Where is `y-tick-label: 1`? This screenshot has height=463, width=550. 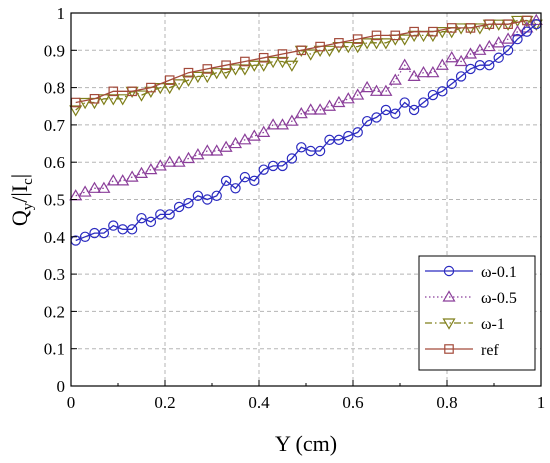
y-tick-label: 1 is located at coordinates (61, 13).